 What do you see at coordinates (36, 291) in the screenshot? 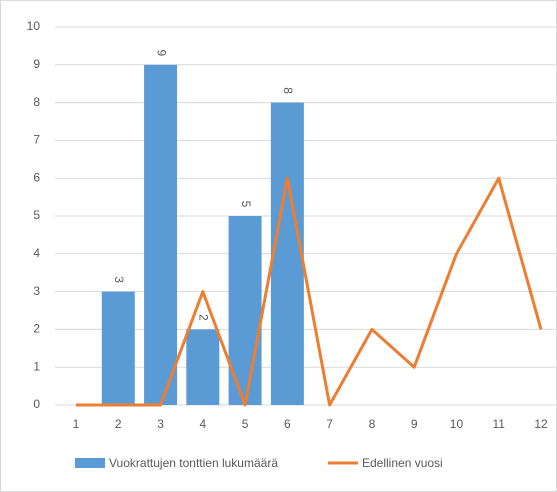
I see `y-tick-label: 3` at bounding box center [36, 291].